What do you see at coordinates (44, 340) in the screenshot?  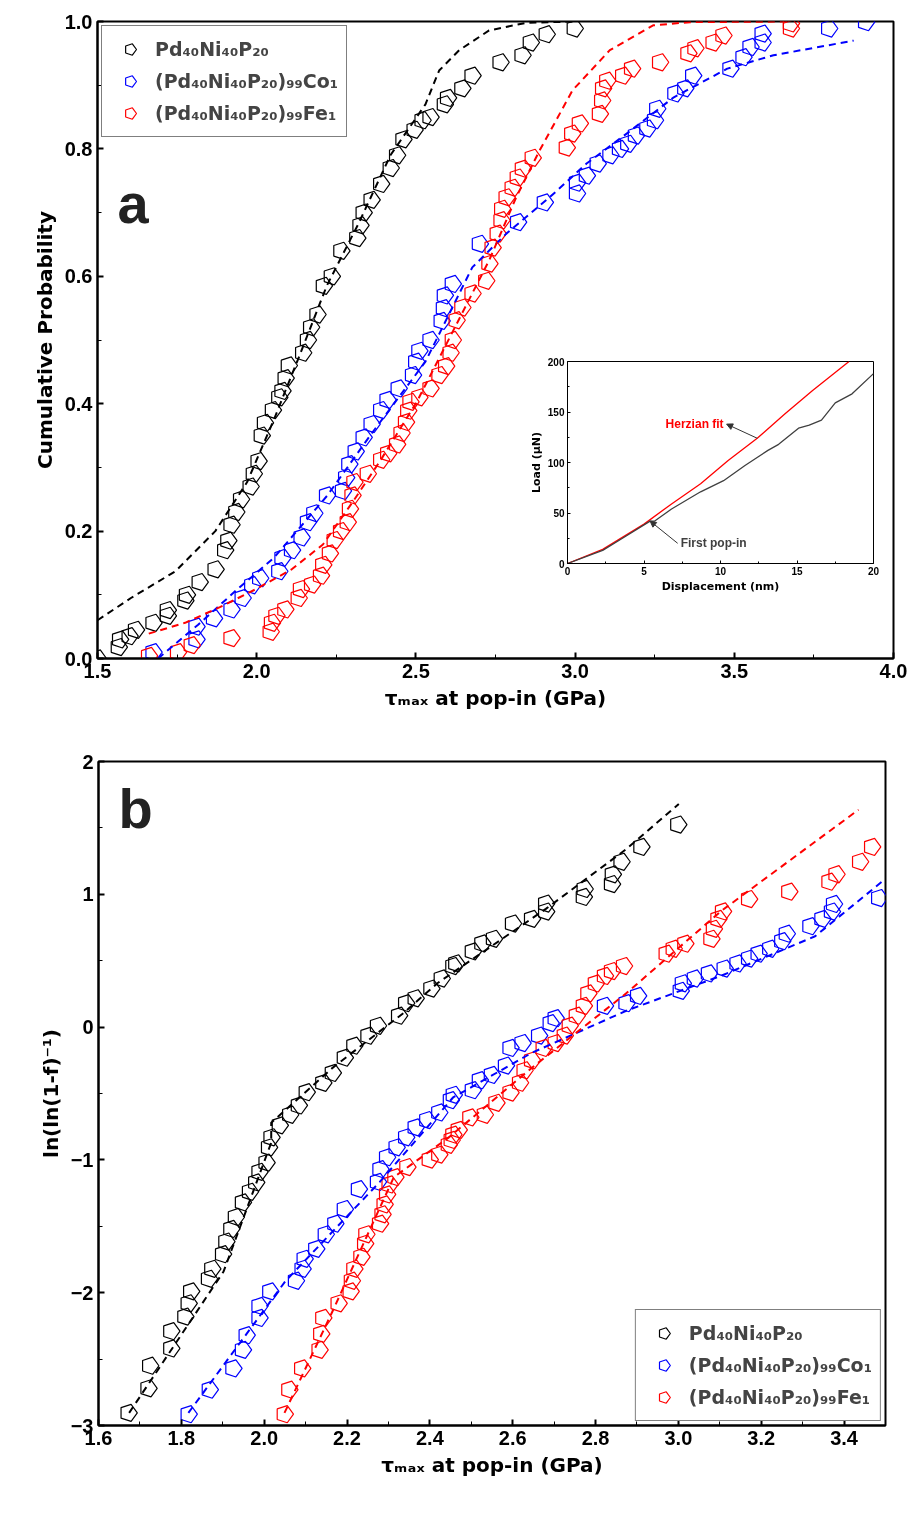 I see `y-axis-title: Cumulative Probability` at bounding box center [44, 340].